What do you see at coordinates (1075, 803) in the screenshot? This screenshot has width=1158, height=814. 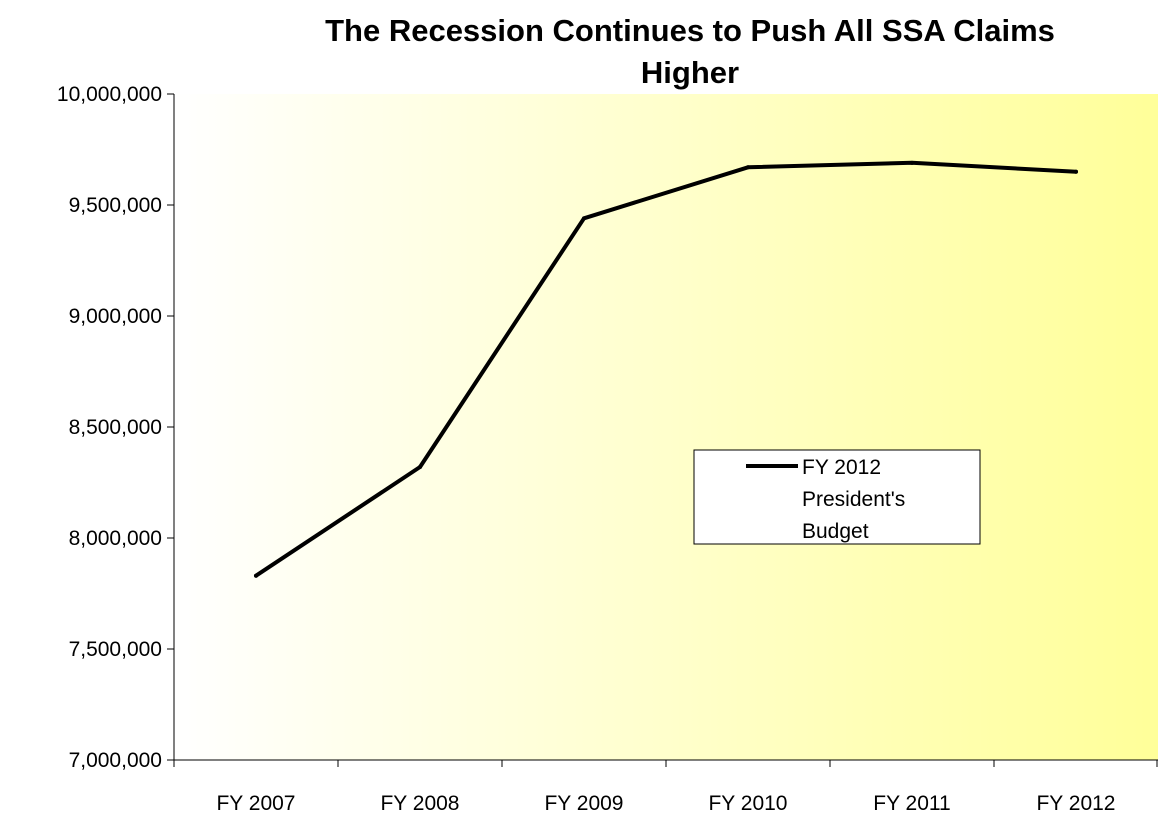 I see `x-tick-label: FY 2012` at bounding box center [1075, 803].